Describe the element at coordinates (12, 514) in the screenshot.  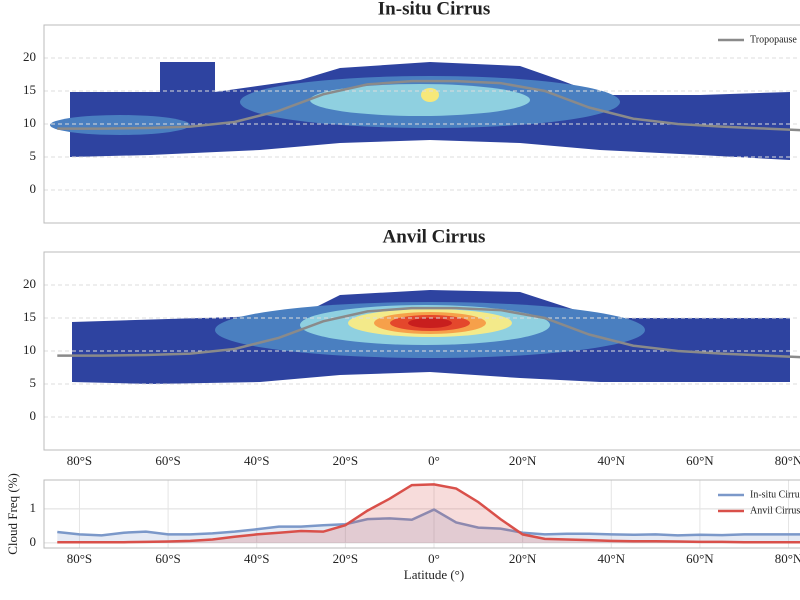
I see `y-axis-label: Cloud Freq (%)` at that location.